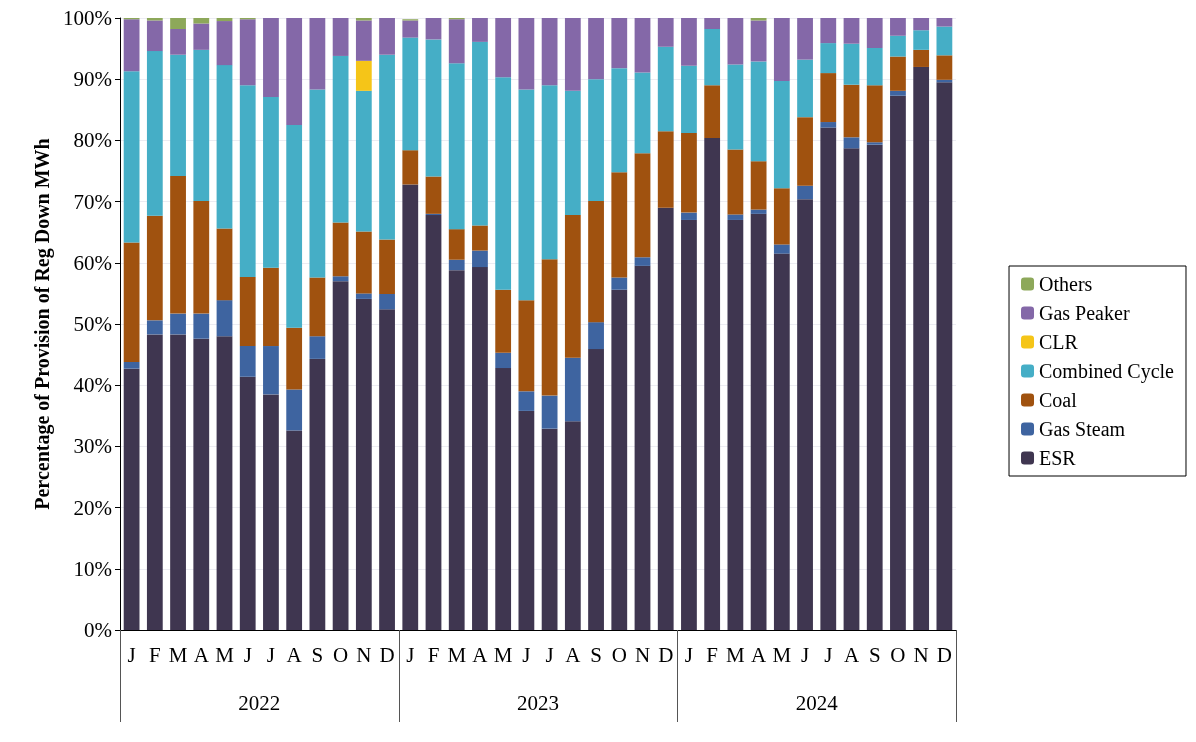 The height and width of the screenshot is (742, 1196). I want to click on legend-label: Combined Cycle, so click(1107, 371).